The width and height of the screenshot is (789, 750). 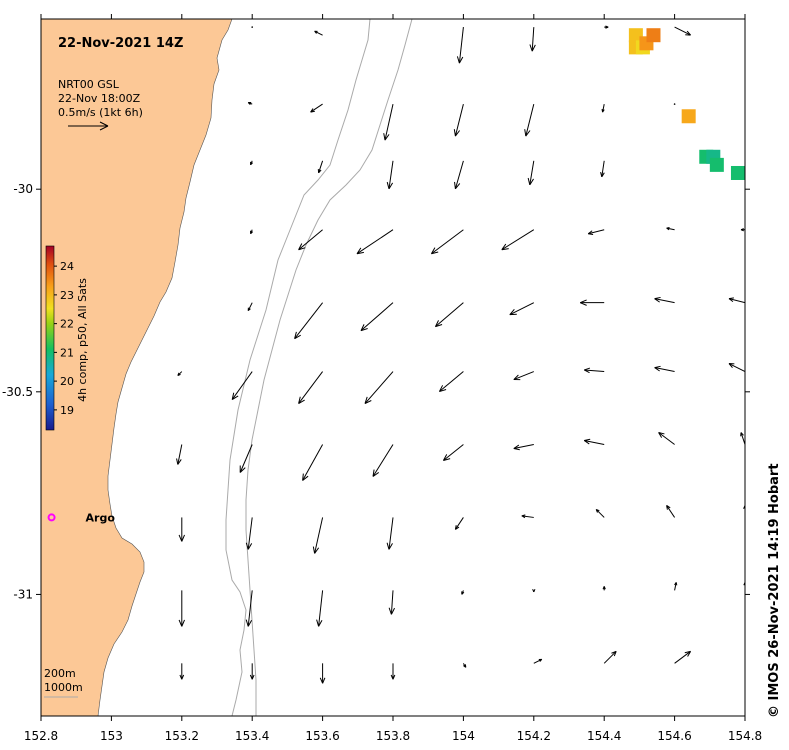 I want to click on isobath-label-200m: 200m, so click(x=60, y=673).